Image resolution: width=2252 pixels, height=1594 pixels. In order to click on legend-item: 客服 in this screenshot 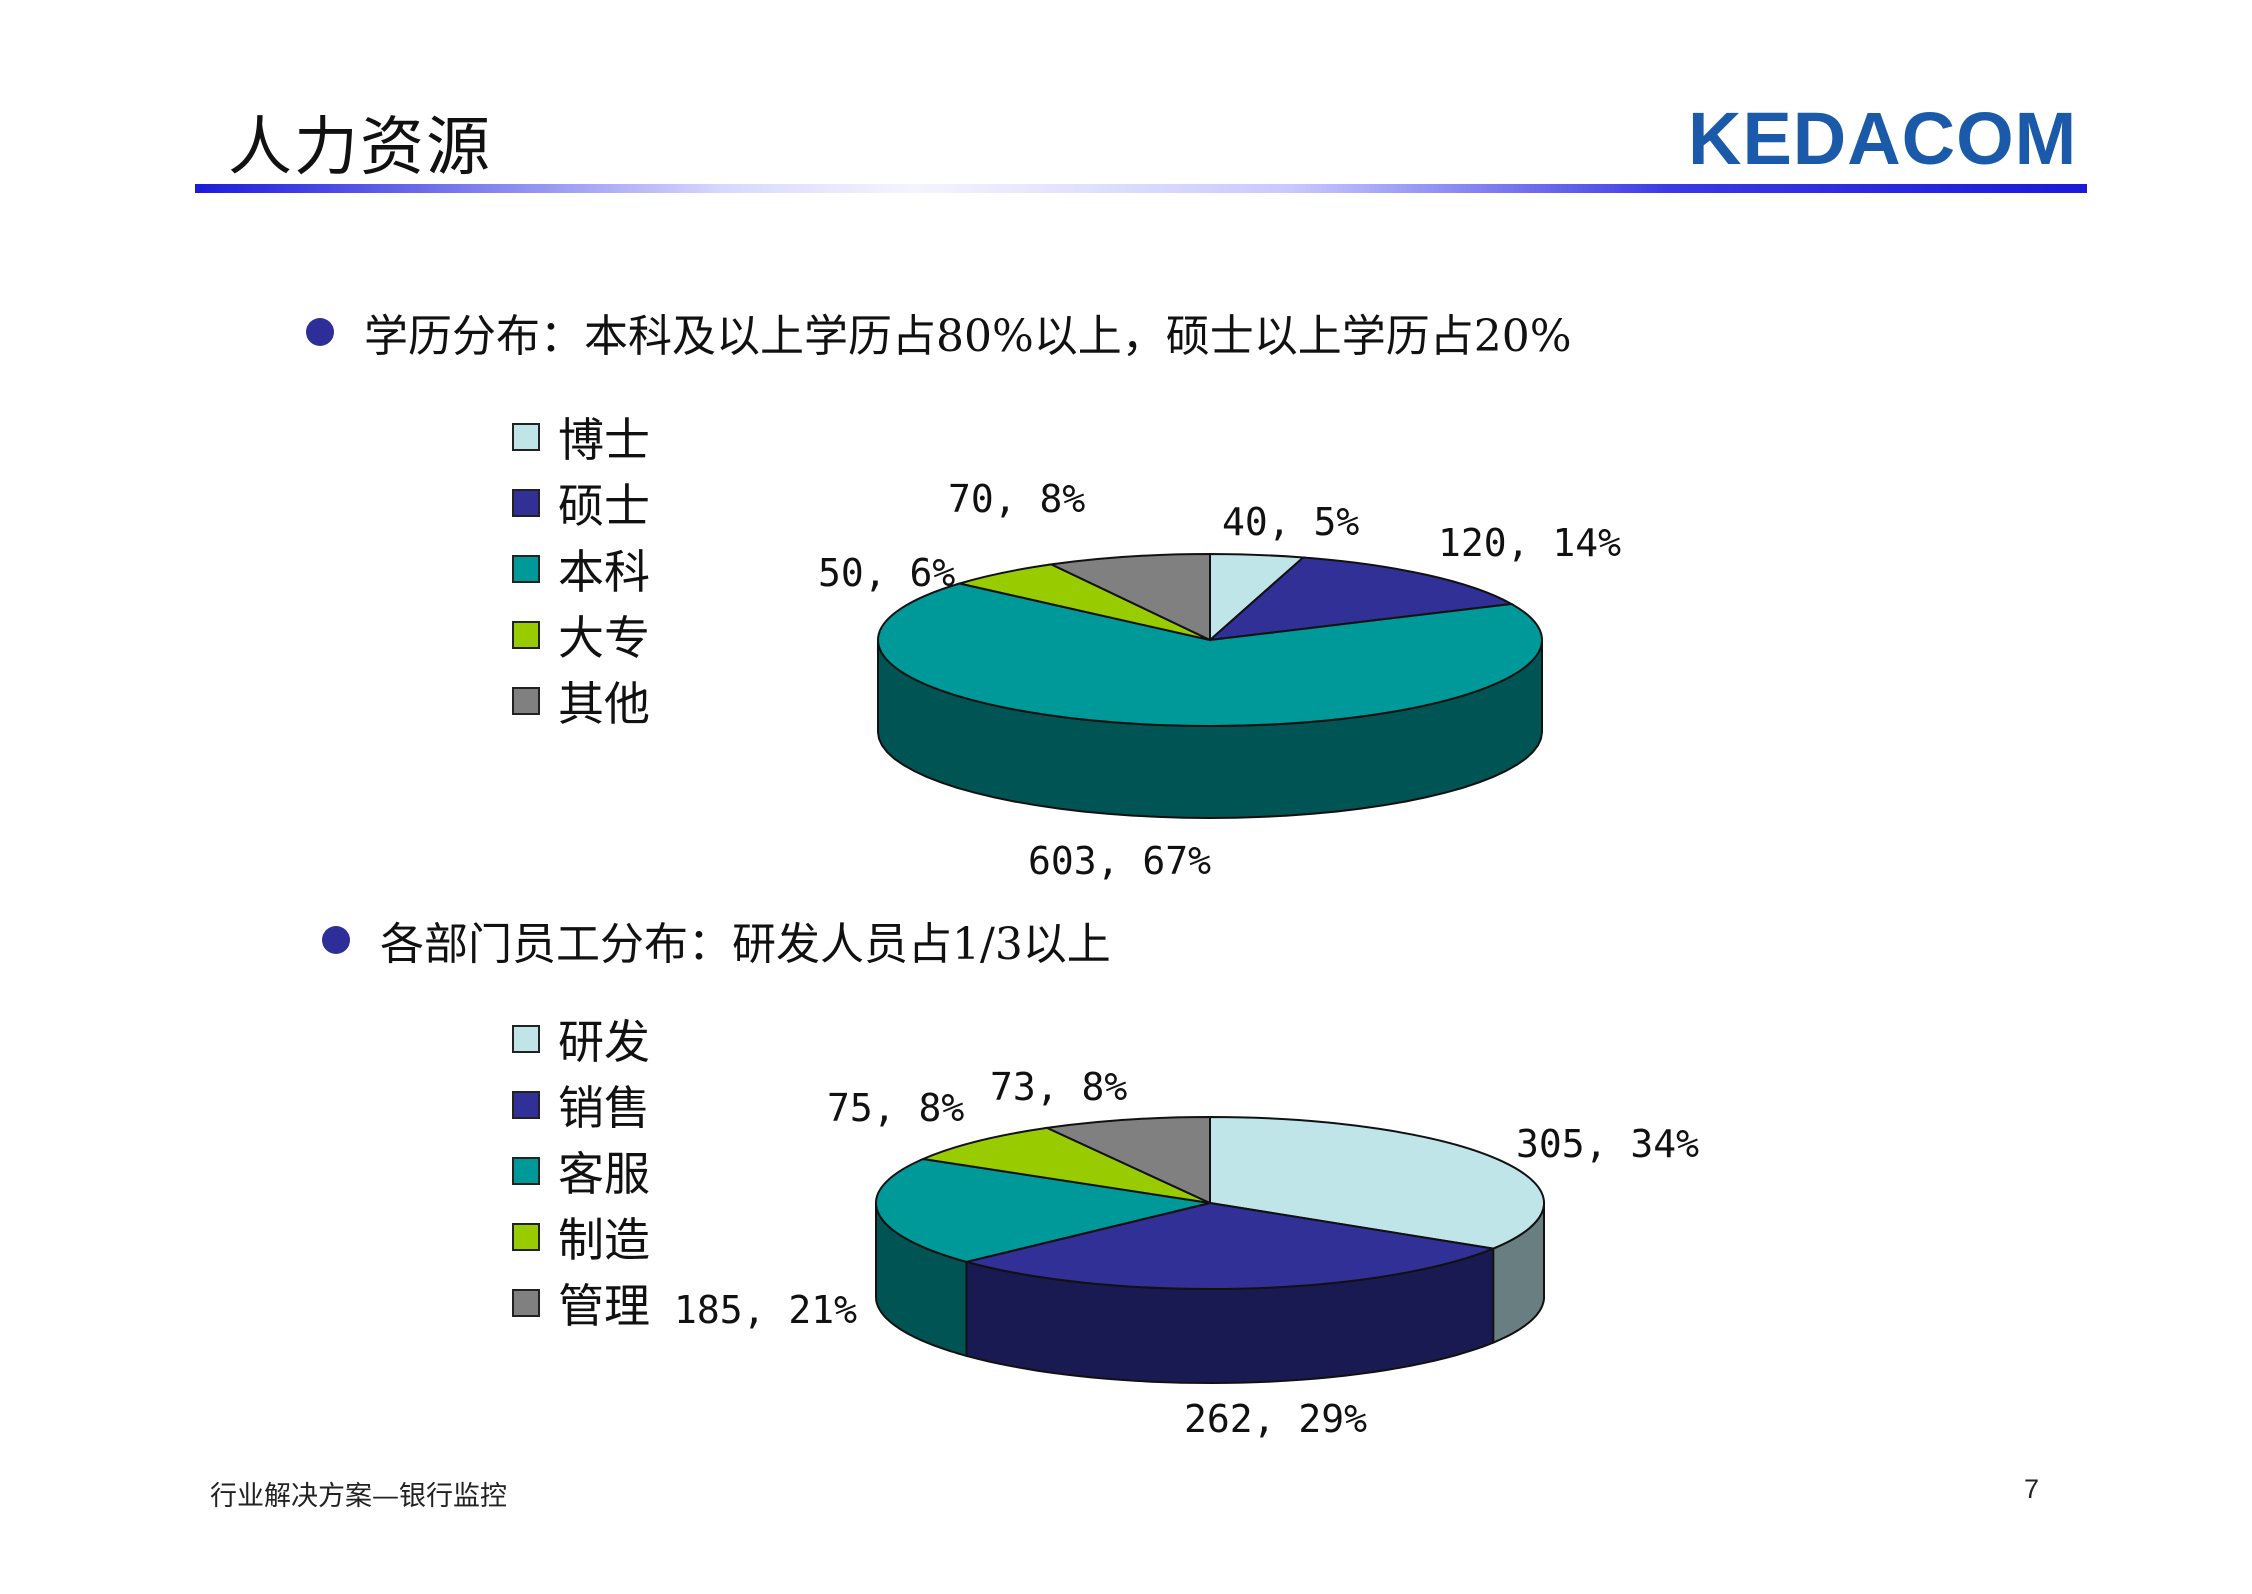, I will do `click(581, 1171)`.